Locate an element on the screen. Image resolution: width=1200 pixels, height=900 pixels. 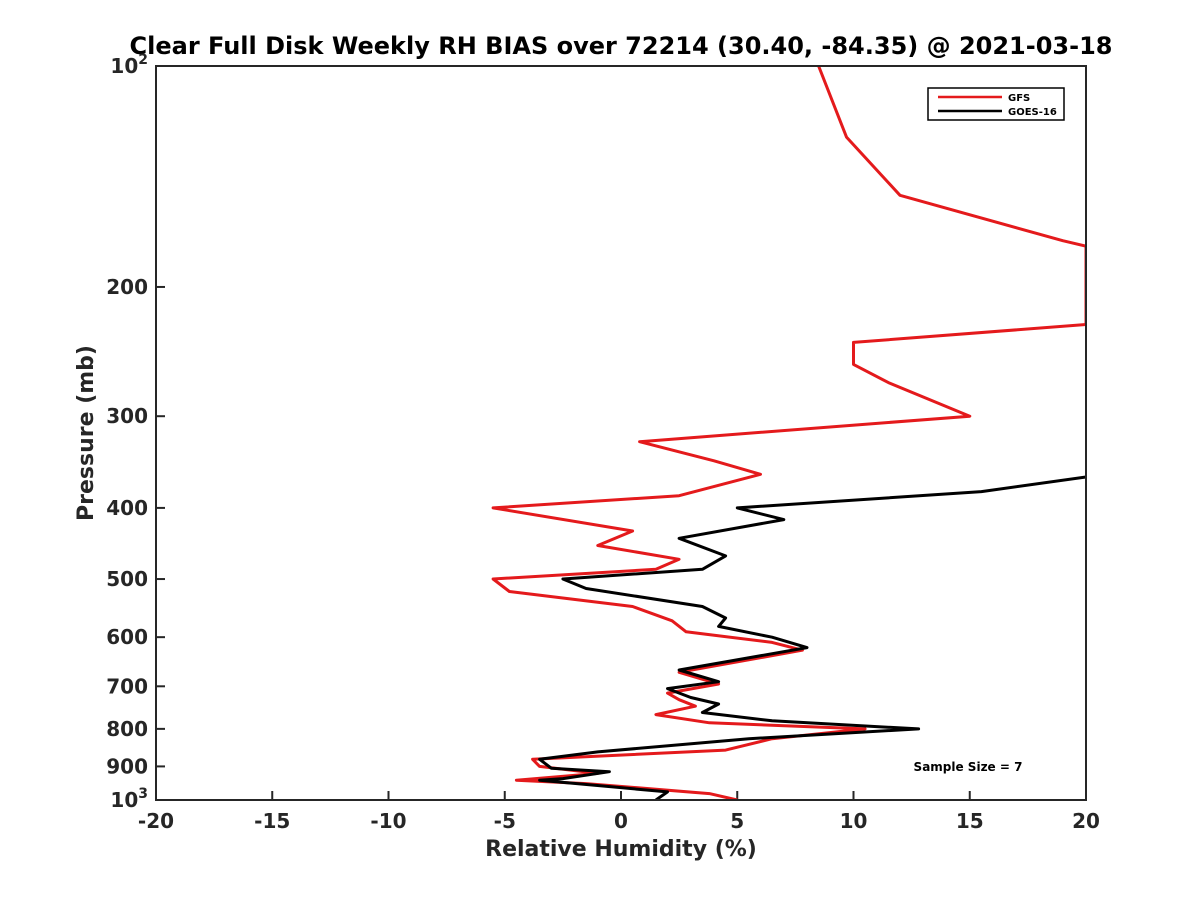
x-tick-label: -15 is located at coordinates (272, 821).